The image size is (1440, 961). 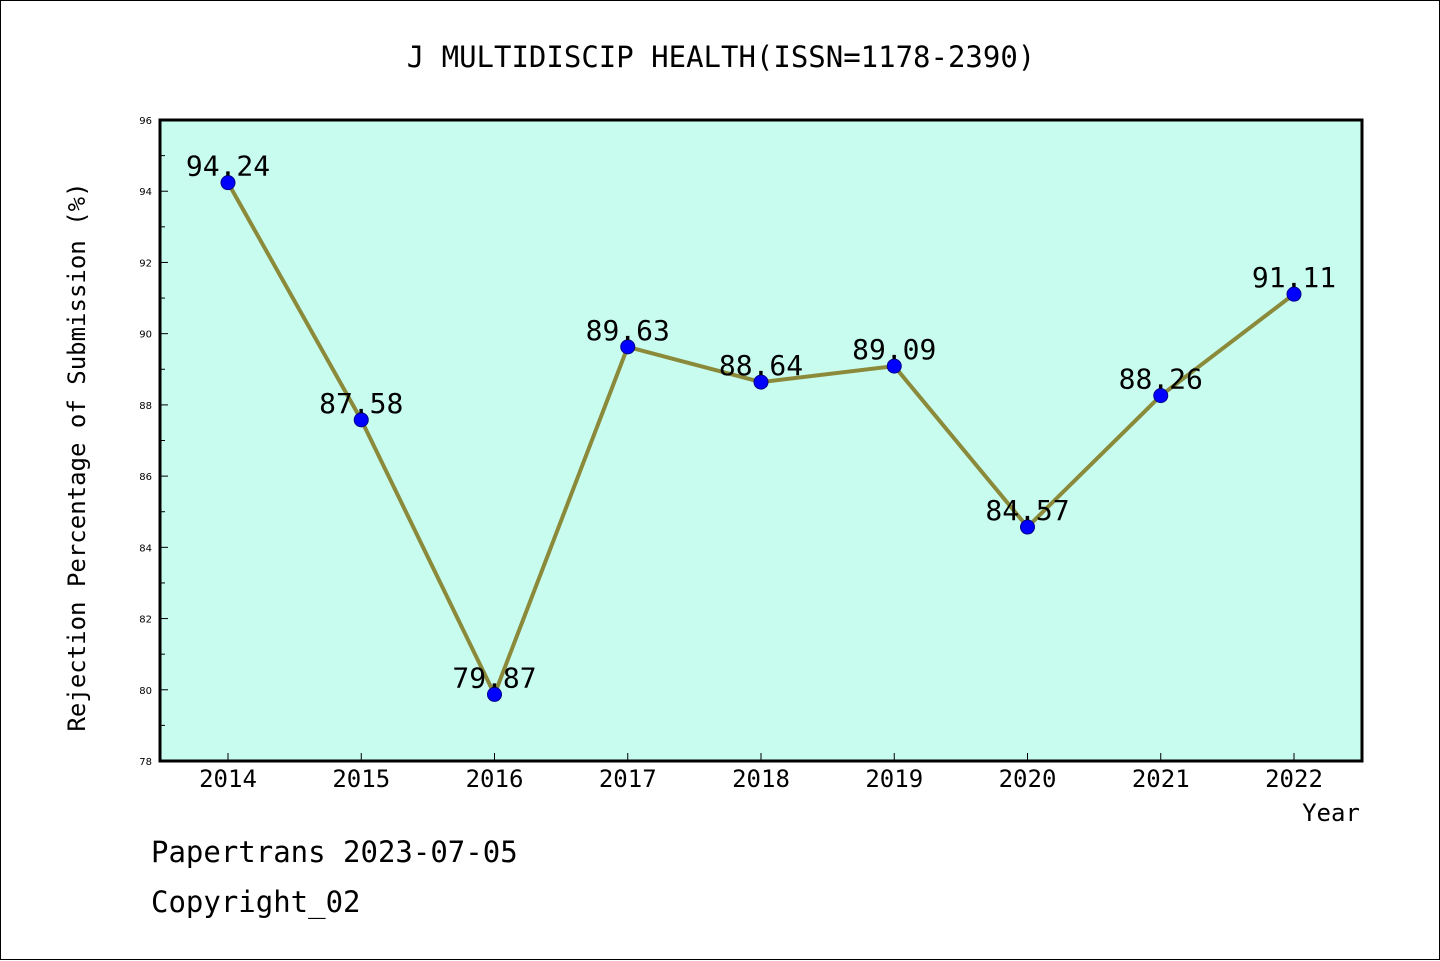 I want to click on y-tick-label: 96, so click(x=145, y=121).